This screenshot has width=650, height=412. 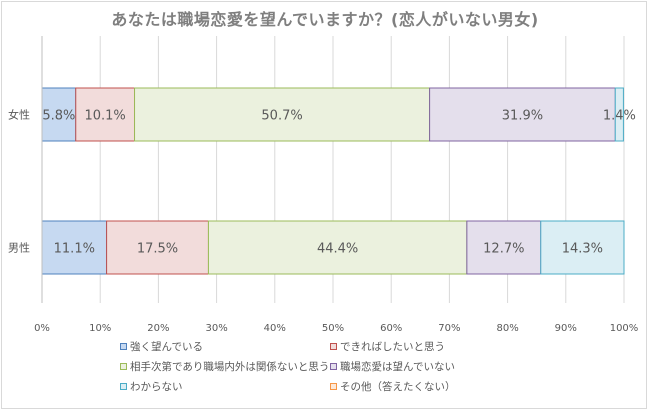 What do you see at coordinates (42, 328) in the screenshot?
I see `x-tick-label: 0%` at bounding box center [42, 328].